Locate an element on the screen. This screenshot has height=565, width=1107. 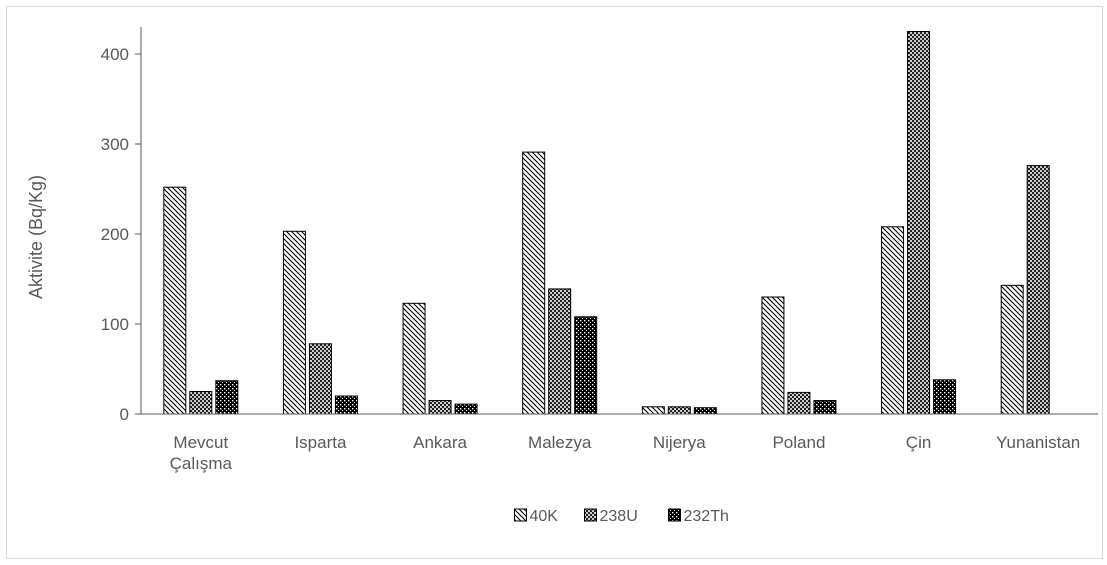
x-category-label: Isparta is located at coordinates (320, 442).